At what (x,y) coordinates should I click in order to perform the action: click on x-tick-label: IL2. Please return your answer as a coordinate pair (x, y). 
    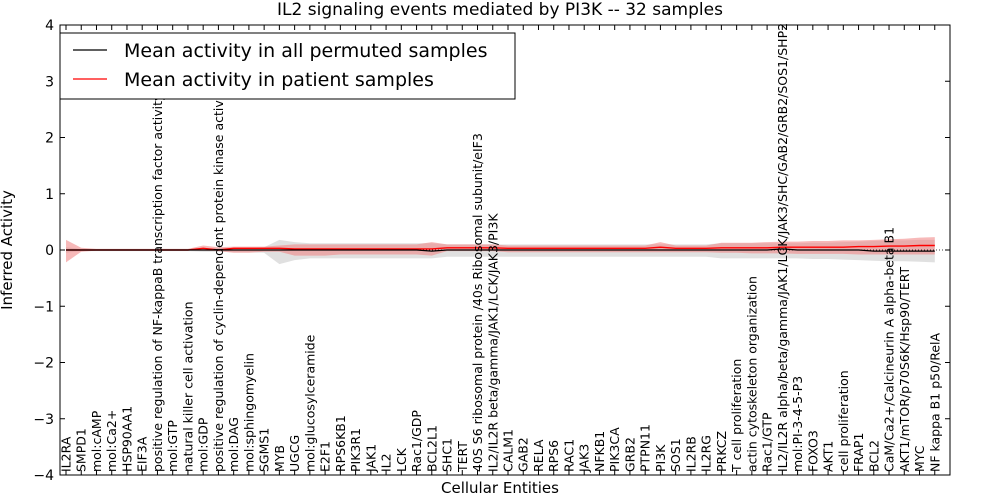
    Looking at the image, I should click on (386, 462).